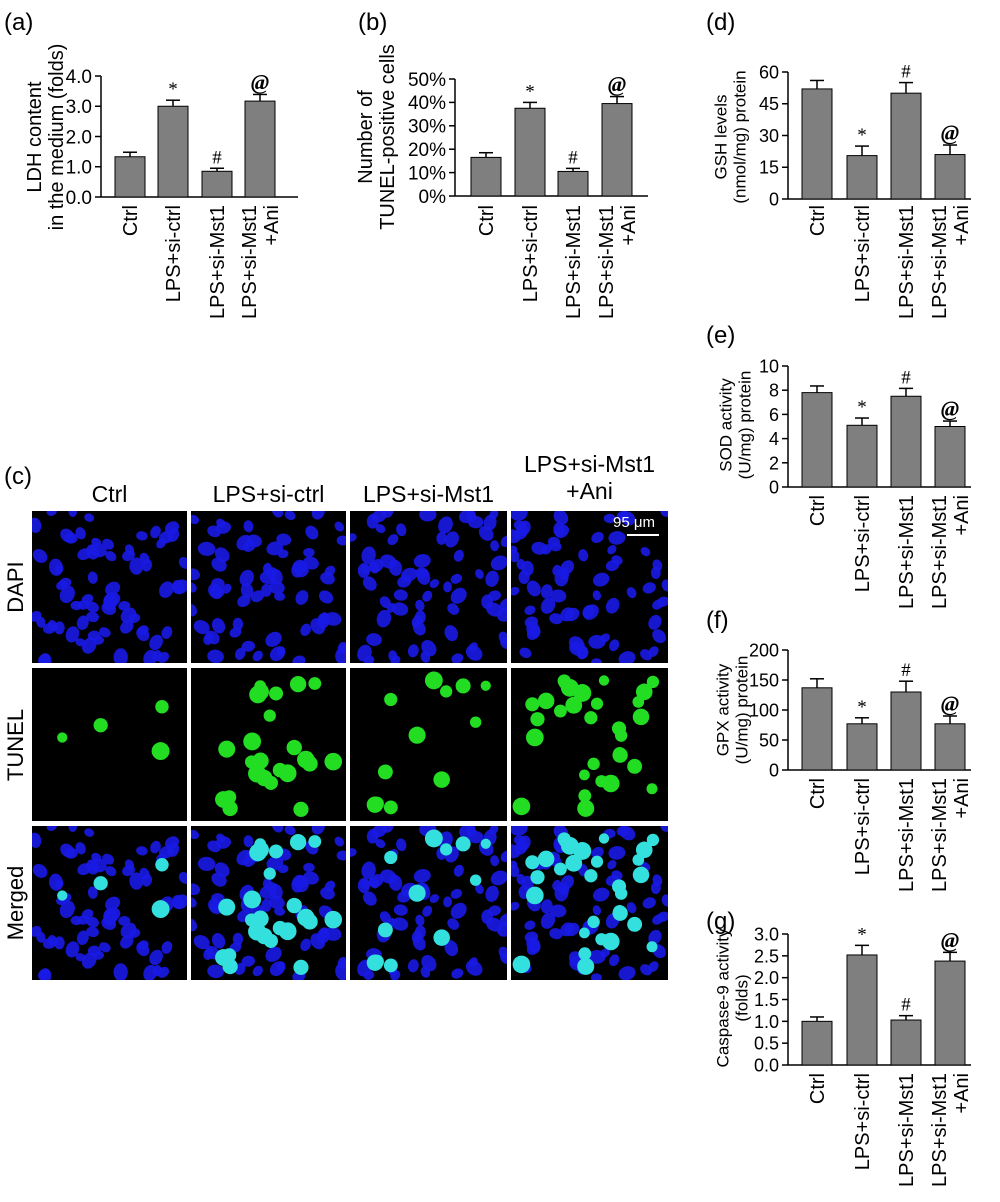  What do you see at coordinates (774, 415) in the screenshot?
I see `y-tick-label: 6` at bounding box center [774, 415].